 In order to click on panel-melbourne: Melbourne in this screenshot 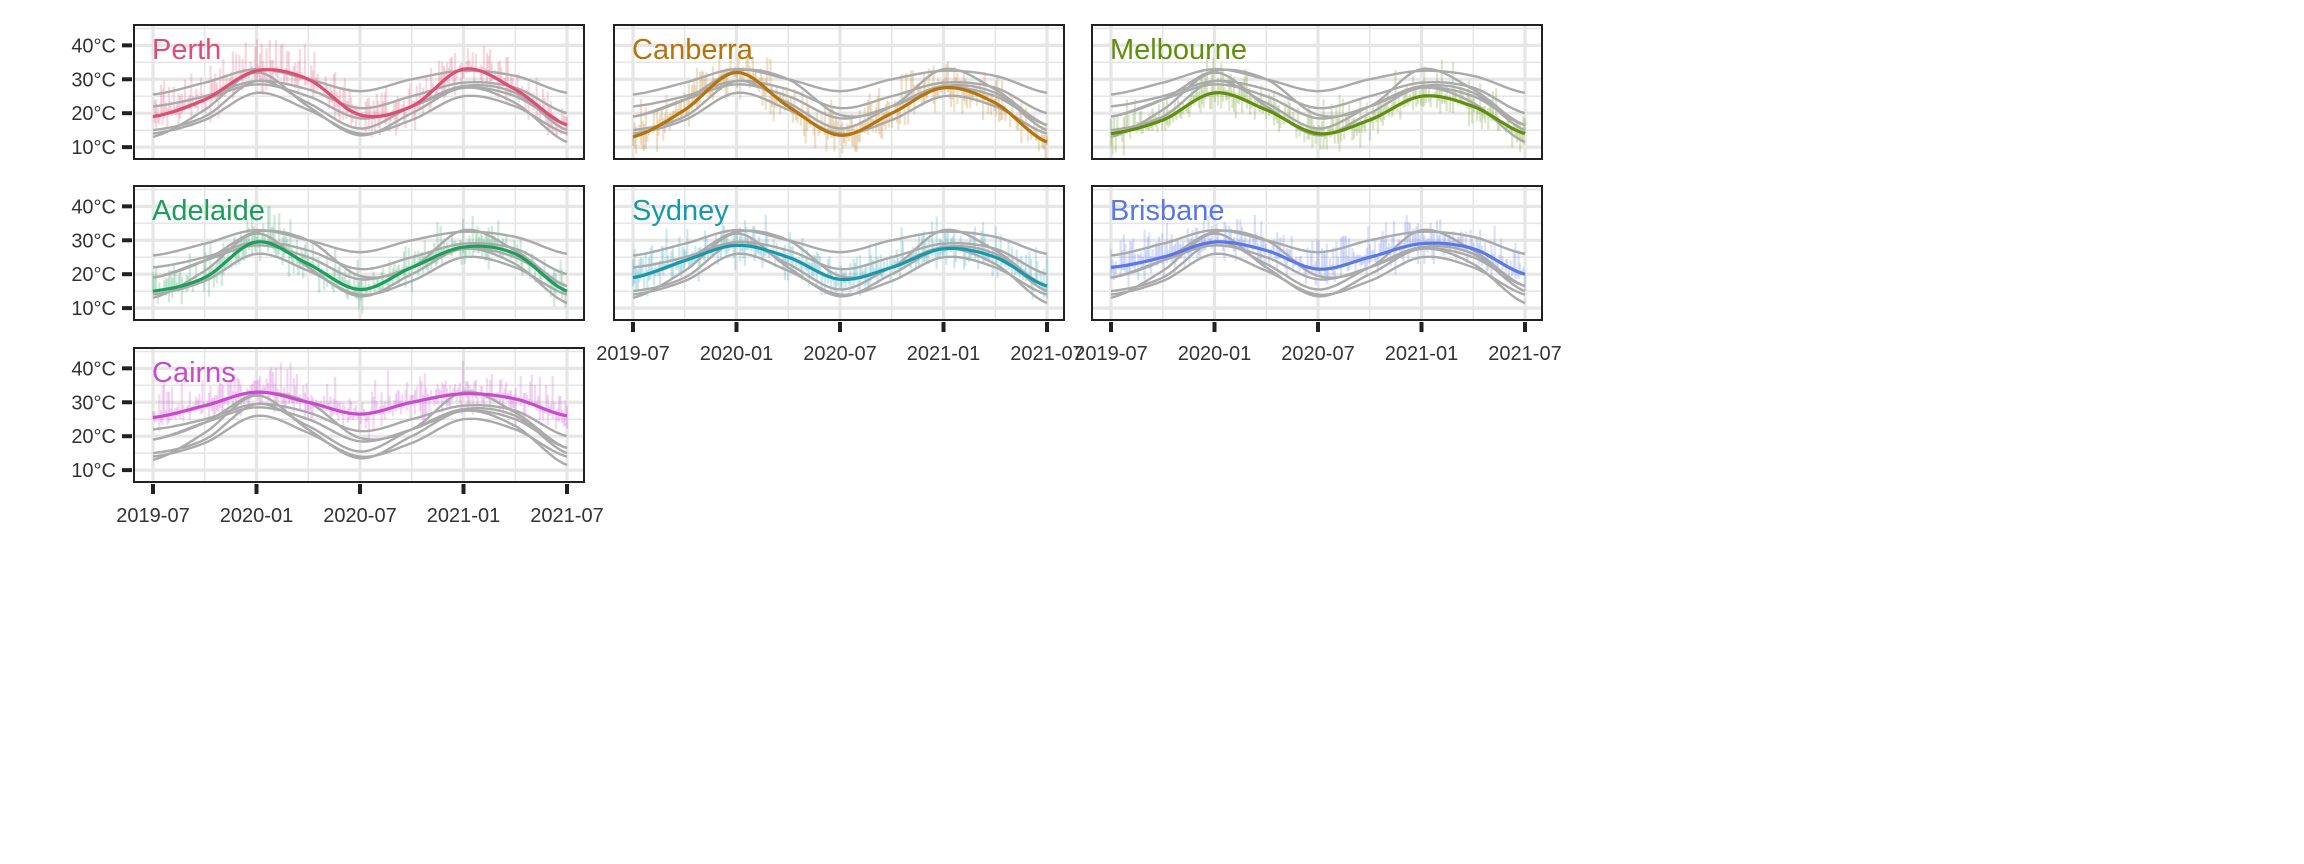, I will do `click(1317, 92)`.